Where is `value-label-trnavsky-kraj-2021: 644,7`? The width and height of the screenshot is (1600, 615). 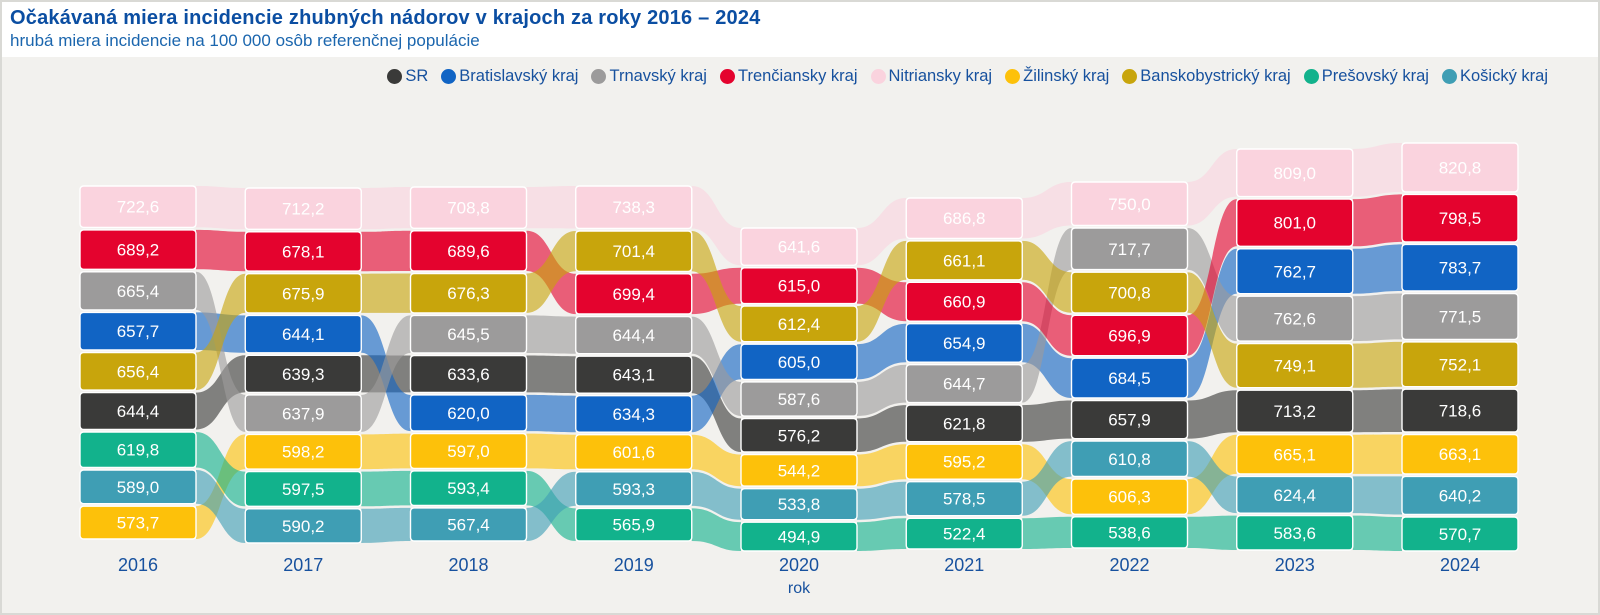
value-label-trnavsky-kraj-2021: 644,7 is located at coordinates (964, 384).